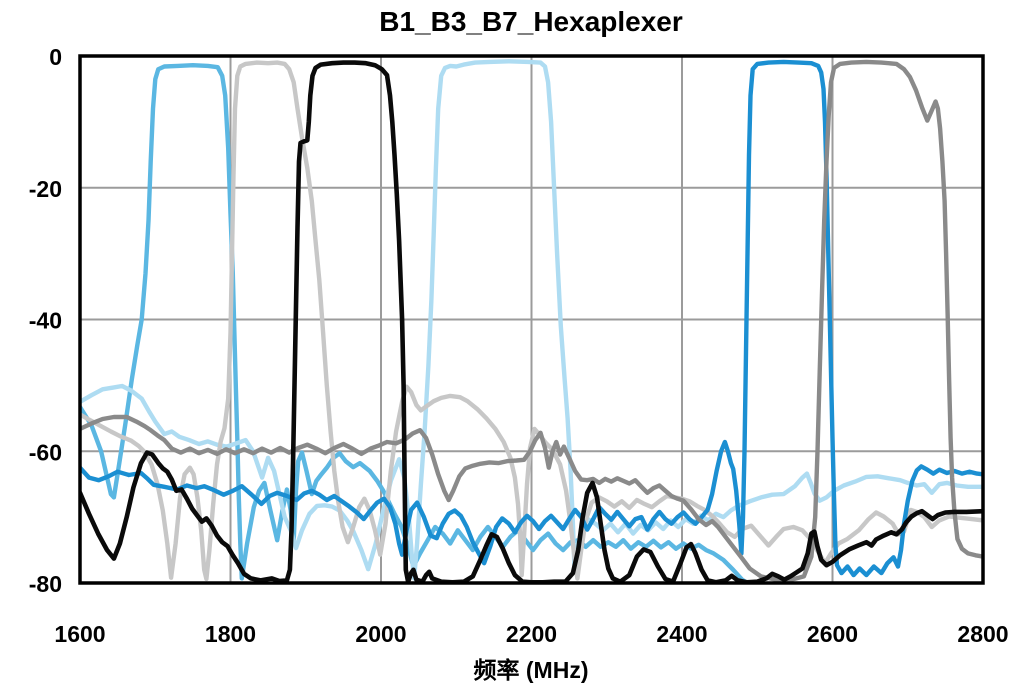 The width and height of the screenshot is (1030, 700). Describe the element at coordinates (45, 584) in the screenshot. I see `y-tick--80: -80` at that location.